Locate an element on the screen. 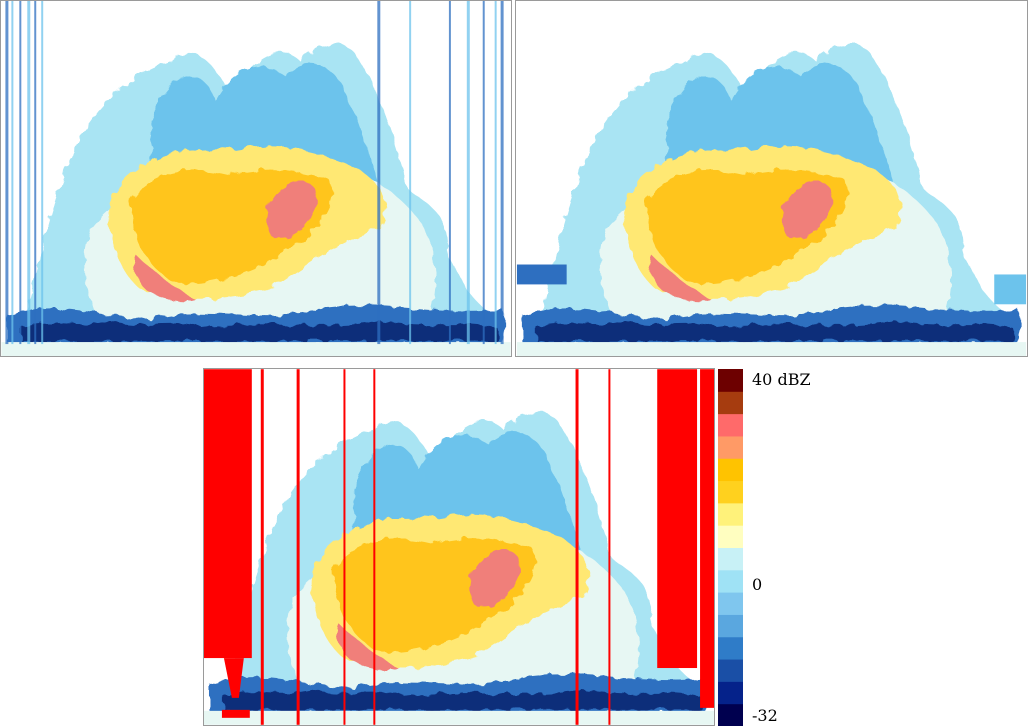 This screenshot has height=726, width=1028. mask-block-left is located at coordinates (228, 514).